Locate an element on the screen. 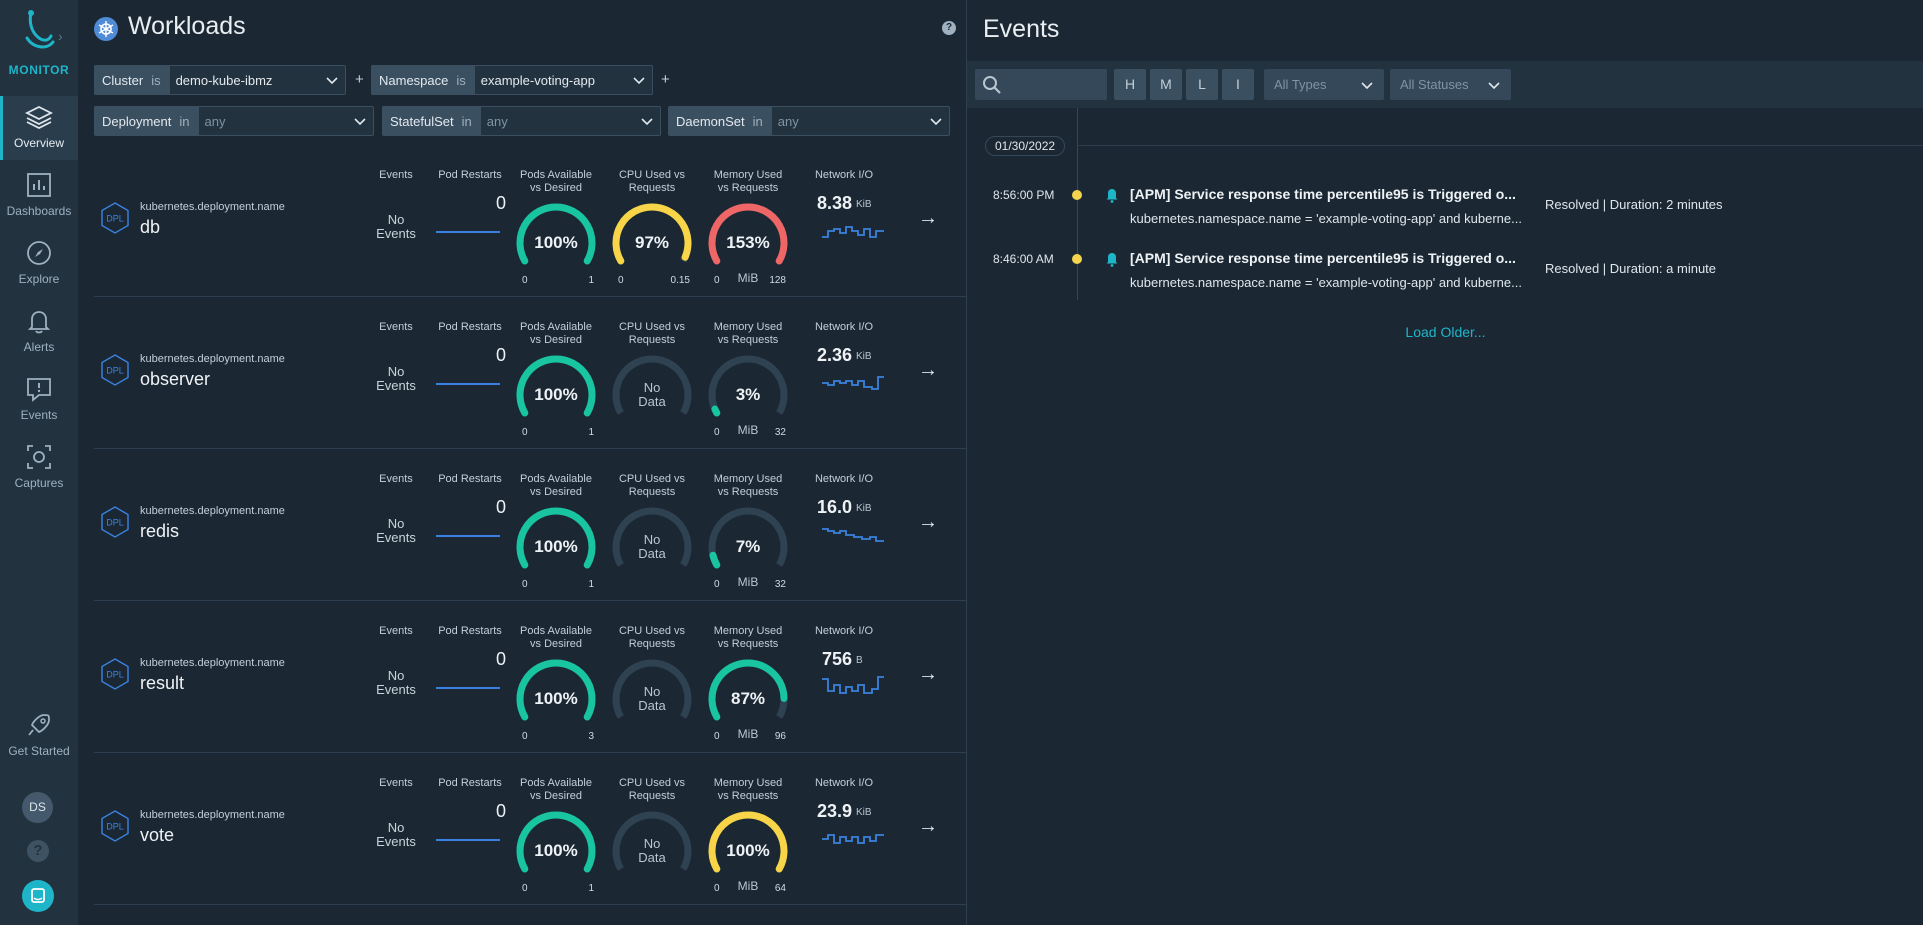 This screenshot has width=1923, height=925. network-sparkline is located at coordinates (853, 839).